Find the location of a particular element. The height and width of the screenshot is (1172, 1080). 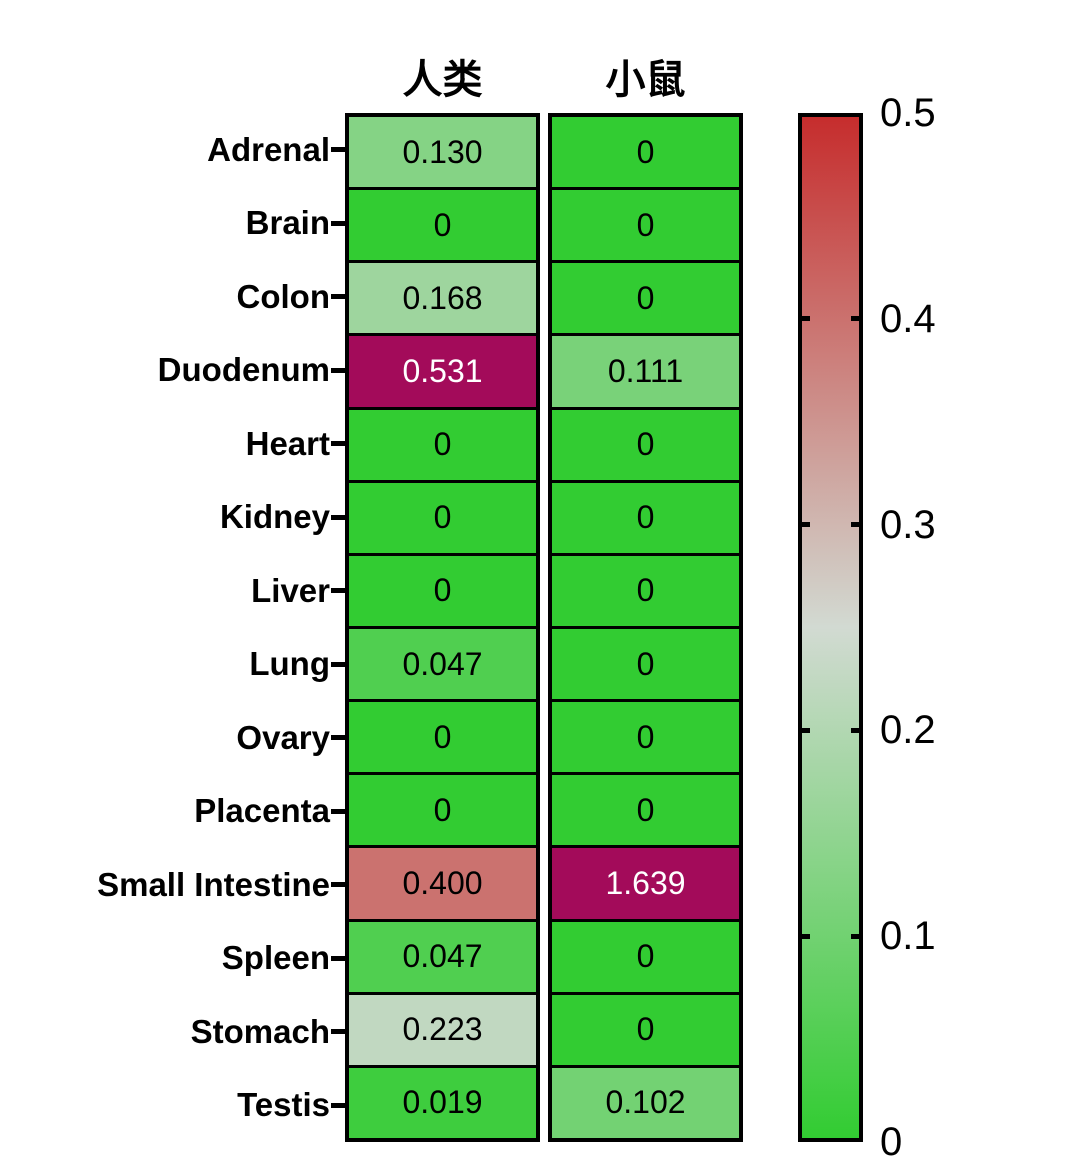

row-label-brain: Brain is located at coordinates (287, 223).